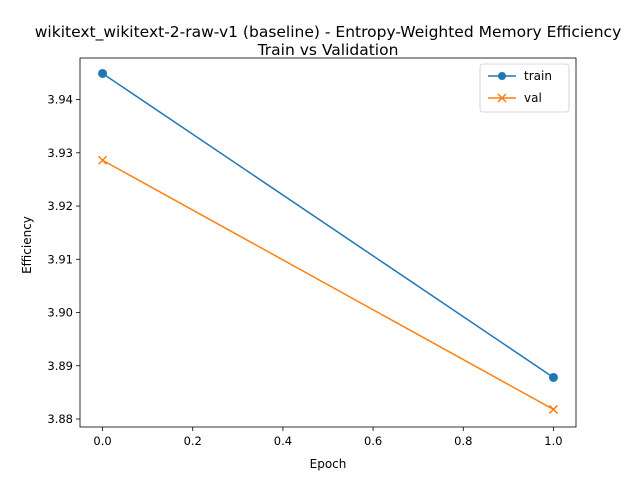  What do you see at coordinates (328, 464) in the screenshot?
I see `x-axis-label: Epoch` at bounding box center [328, 464].